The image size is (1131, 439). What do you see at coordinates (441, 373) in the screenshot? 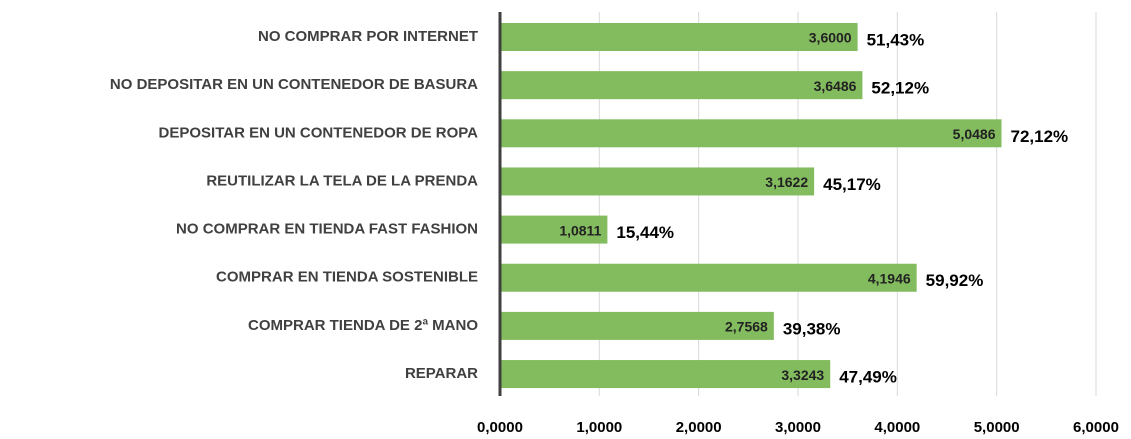
I see `y-tick-label: REPARAR` at bounding box center [441, 373].